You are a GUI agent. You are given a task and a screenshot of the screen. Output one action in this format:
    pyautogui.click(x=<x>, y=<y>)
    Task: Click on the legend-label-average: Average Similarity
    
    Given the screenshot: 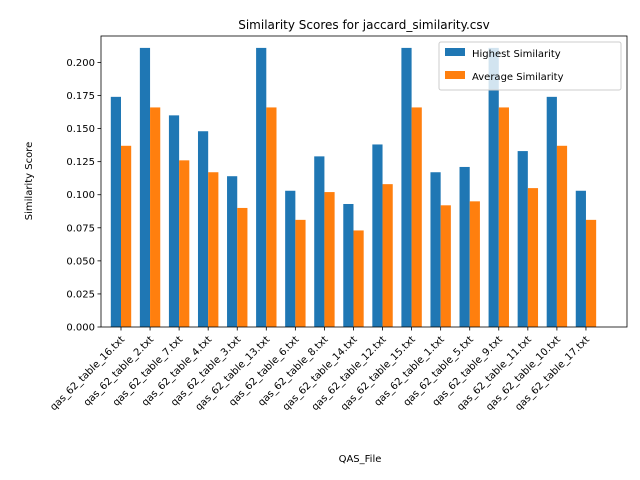 What is the action you would take?
    pyautogui.click(x=518, y=77)
    